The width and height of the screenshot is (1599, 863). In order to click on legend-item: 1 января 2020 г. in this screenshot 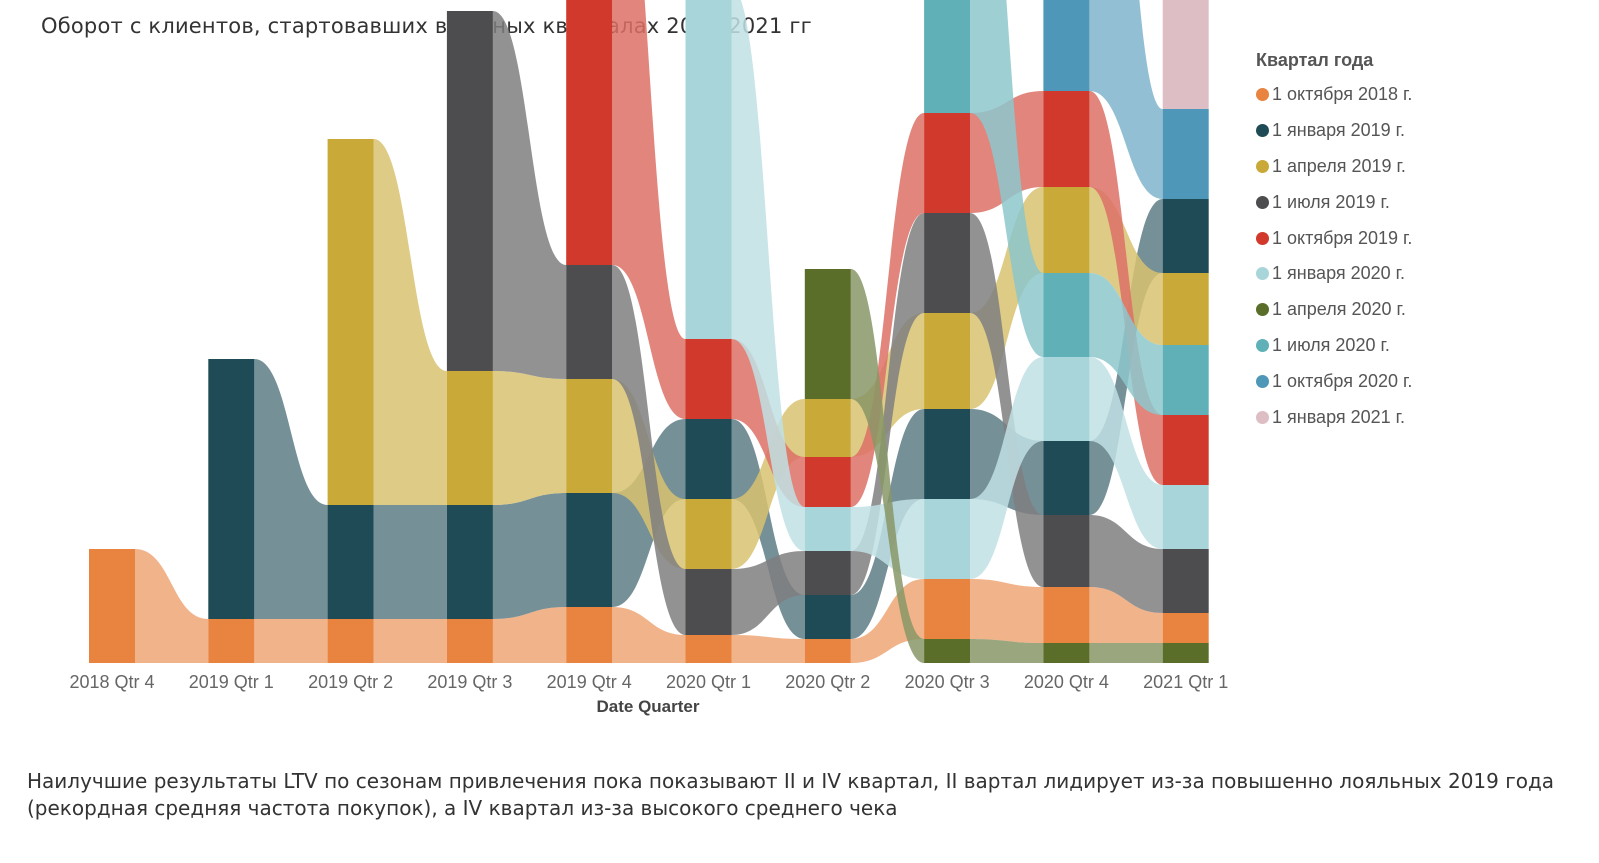, I will do `click(1334, 274)`.